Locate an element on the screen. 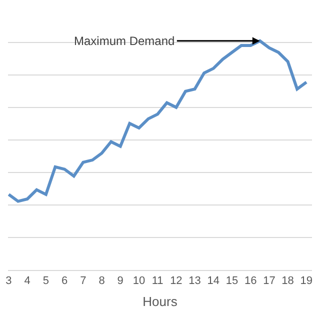  x-tick-label: 11 is located at coordinates (158, 281).